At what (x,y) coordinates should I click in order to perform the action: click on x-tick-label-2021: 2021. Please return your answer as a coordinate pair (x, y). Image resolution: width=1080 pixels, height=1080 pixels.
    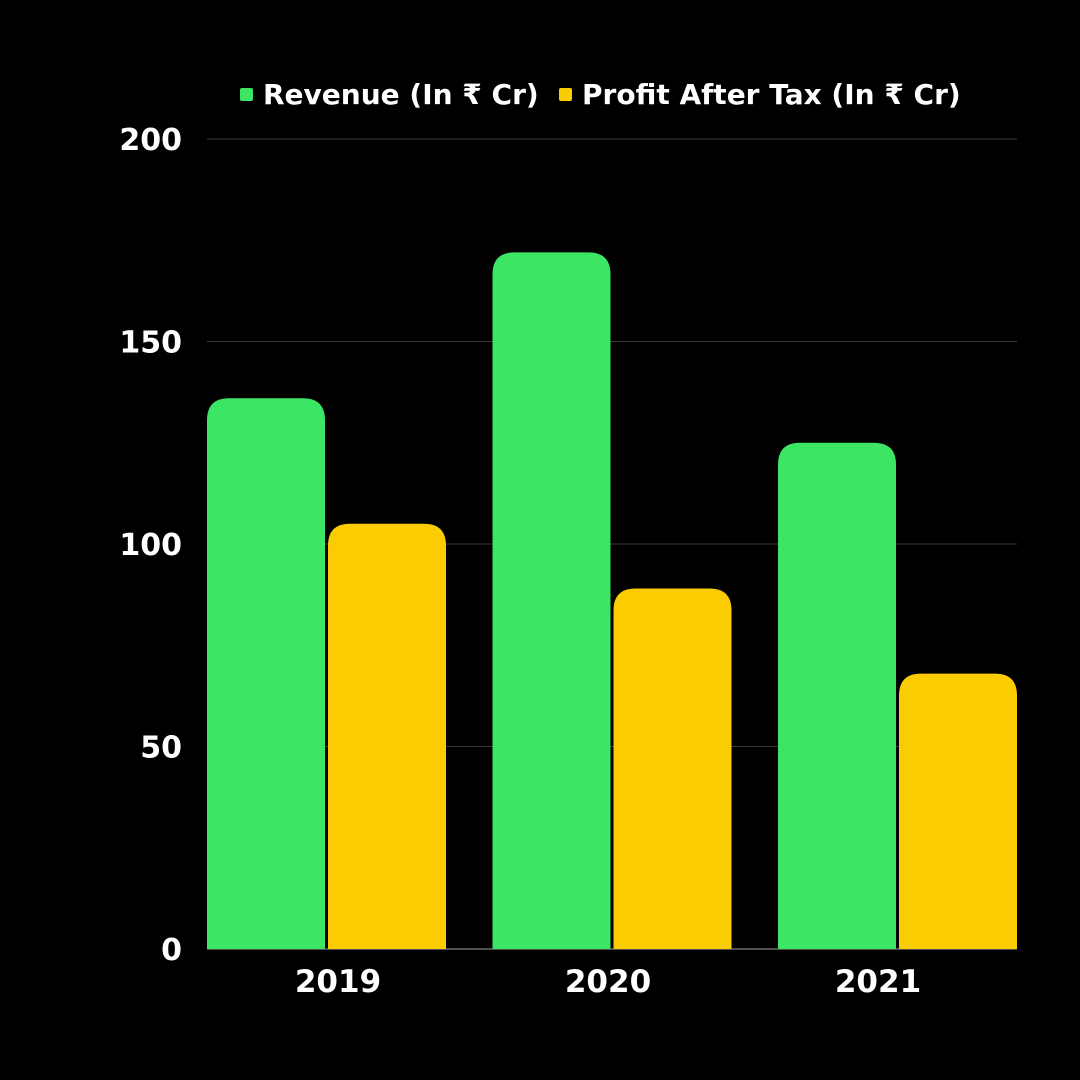
    Looking at the image, I should click on (878, 982).